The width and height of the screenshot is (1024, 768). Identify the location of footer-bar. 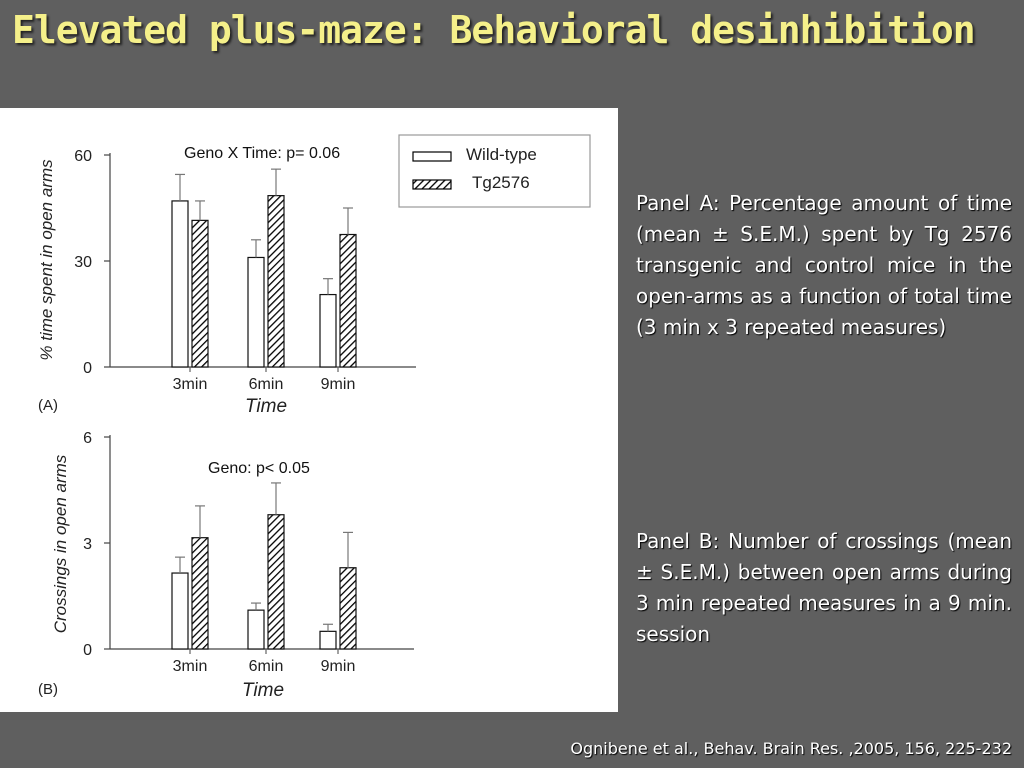
(512, 740).